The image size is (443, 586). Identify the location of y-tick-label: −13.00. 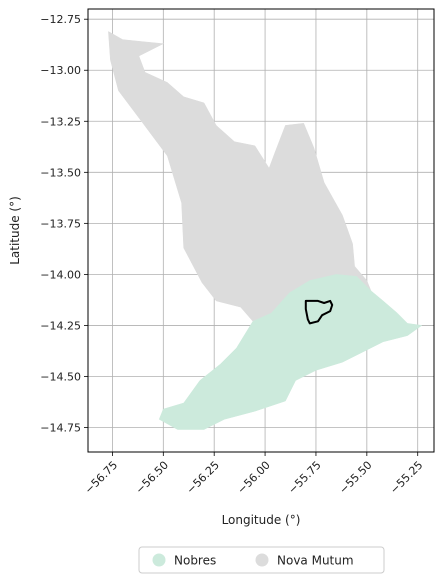
(60, 70).